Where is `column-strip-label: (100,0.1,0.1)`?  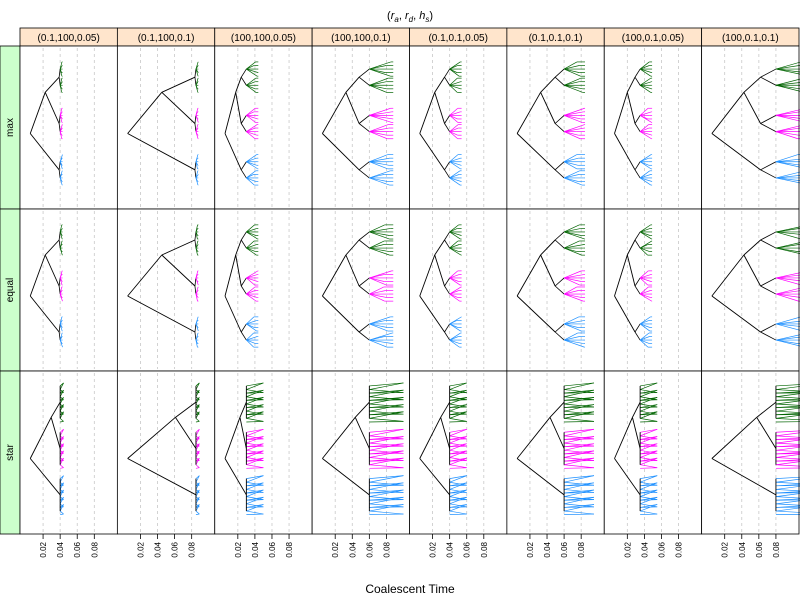 column-strip-label: (100,0.1,0.1) is located at coordinates (750, 38).